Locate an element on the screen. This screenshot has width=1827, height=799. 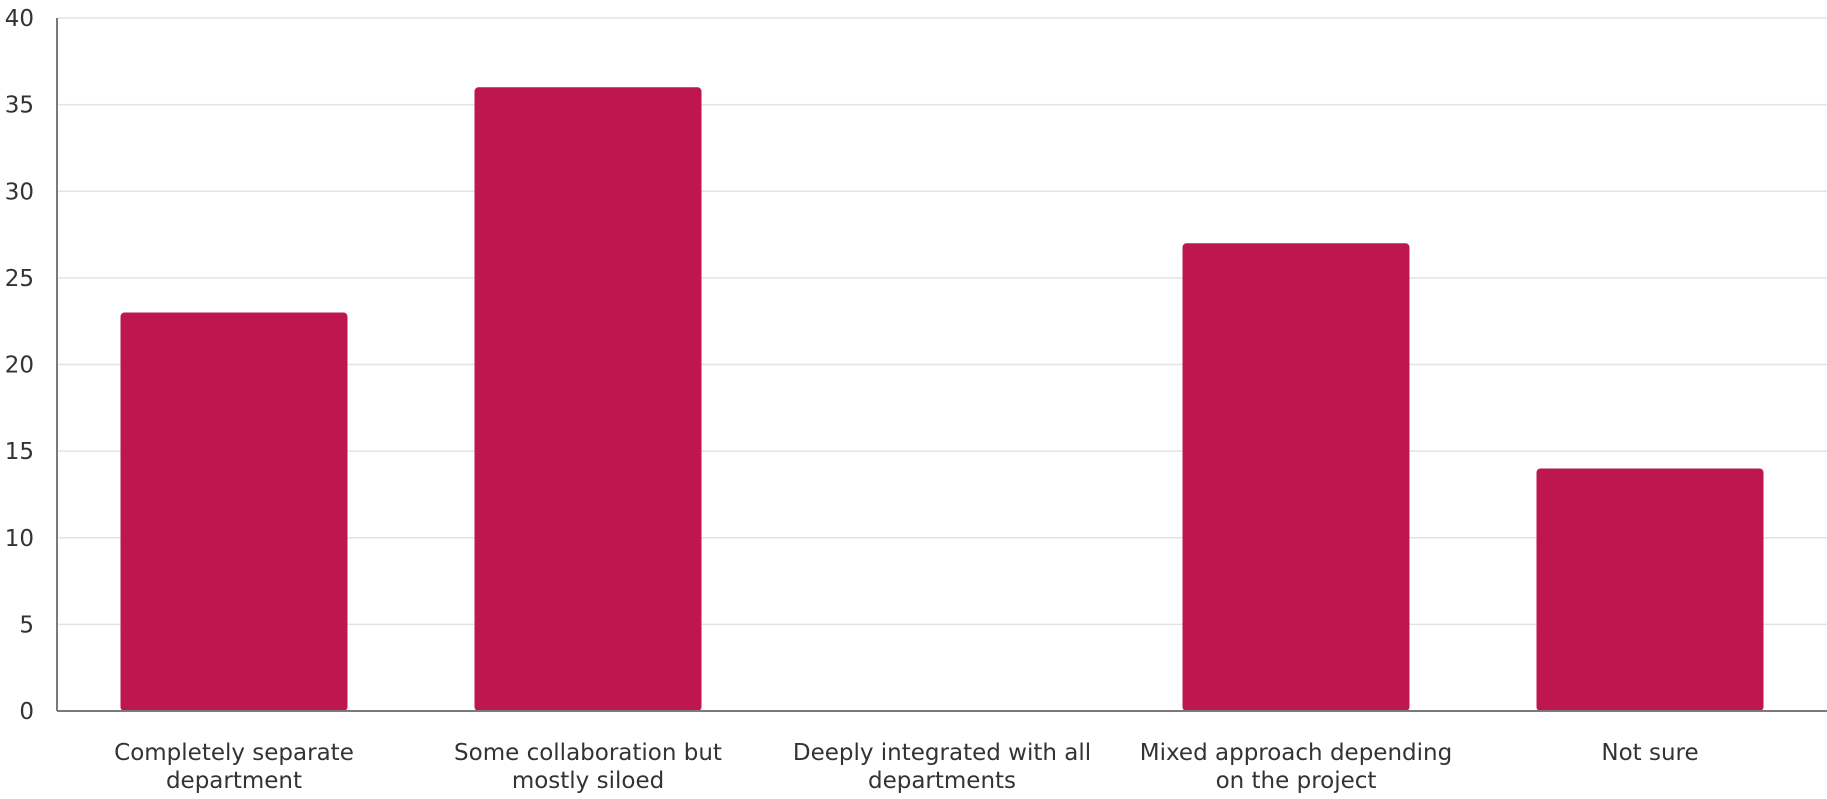
y-tick-label: 35 is located at coordinates (19, 106).